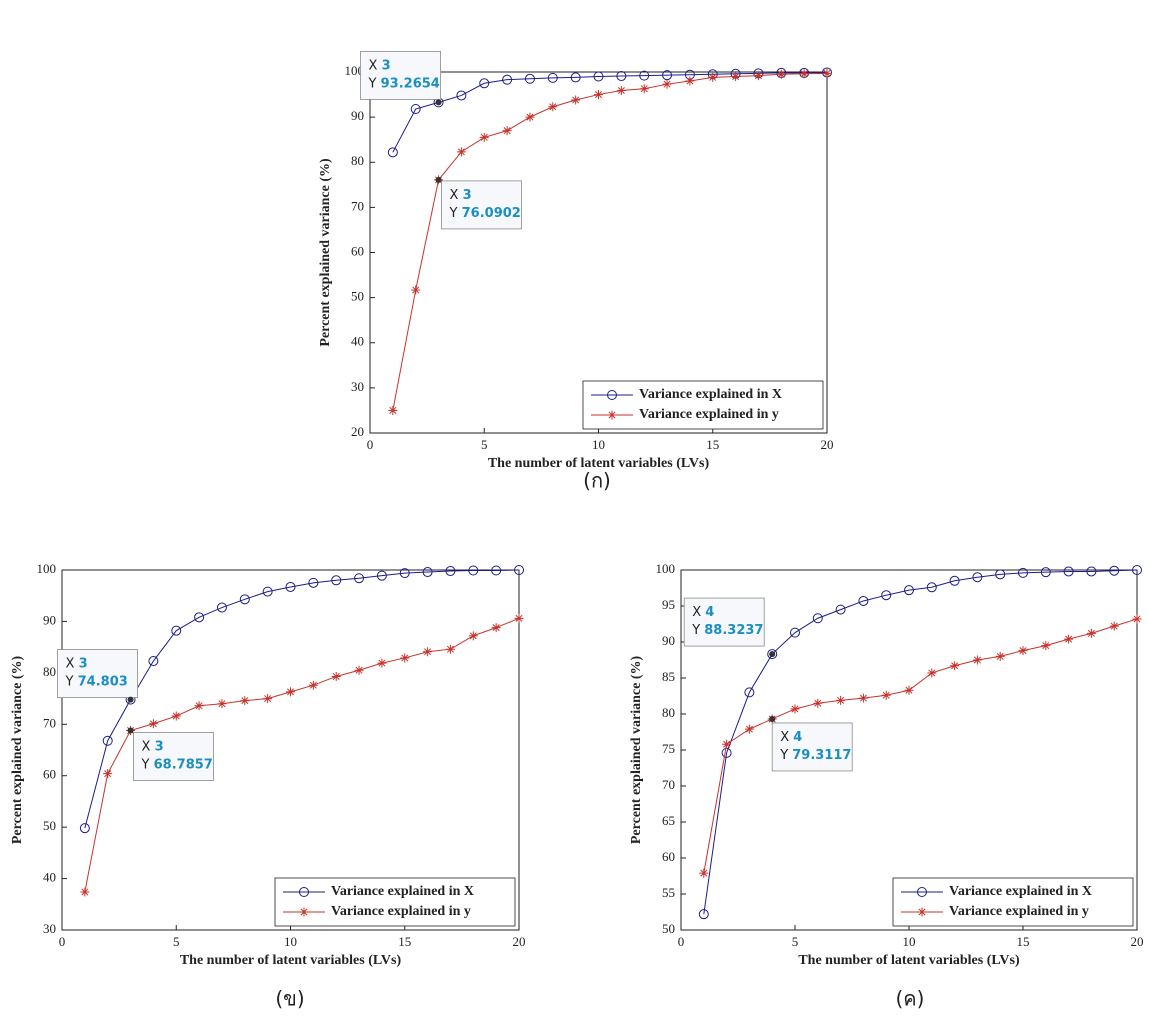 The height and width of the screenshot is (1019, 1149). I want to click on y-tick-label: 40, so click(357, 341).